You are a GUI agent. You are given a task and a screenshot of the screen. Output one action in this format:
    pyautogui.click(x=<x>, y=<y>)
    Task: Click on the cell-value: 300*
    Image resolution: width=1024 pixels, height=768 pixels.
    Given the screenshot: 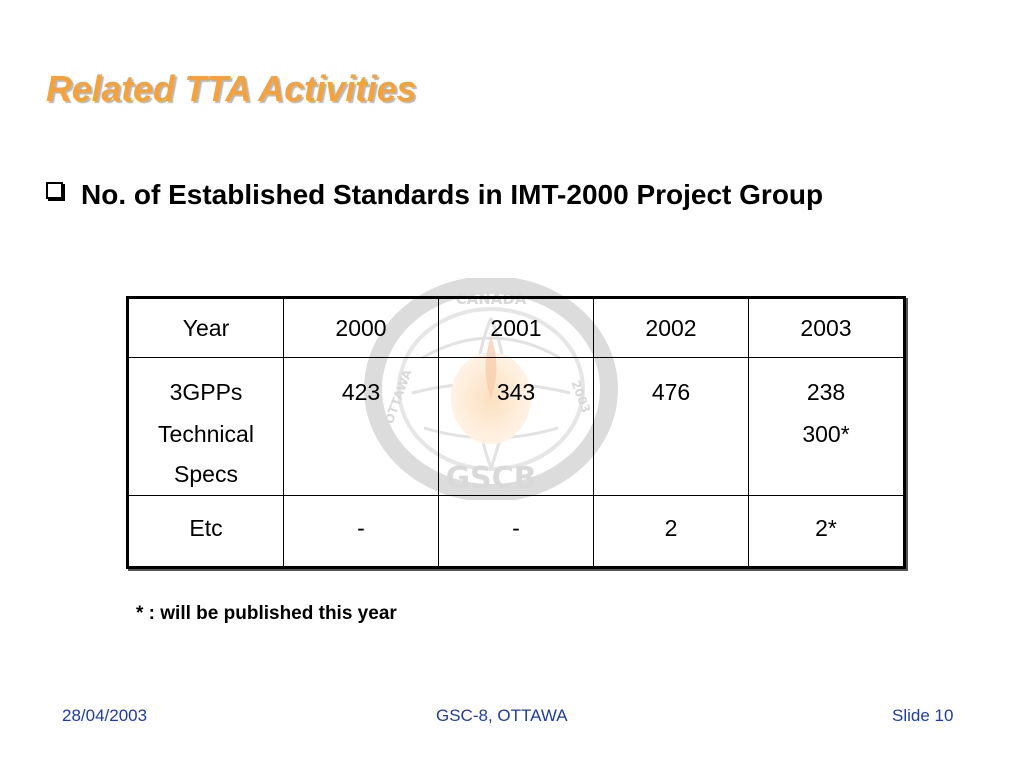 What is the action you would take?
    pyautogui.click(x=826, y=434)
    